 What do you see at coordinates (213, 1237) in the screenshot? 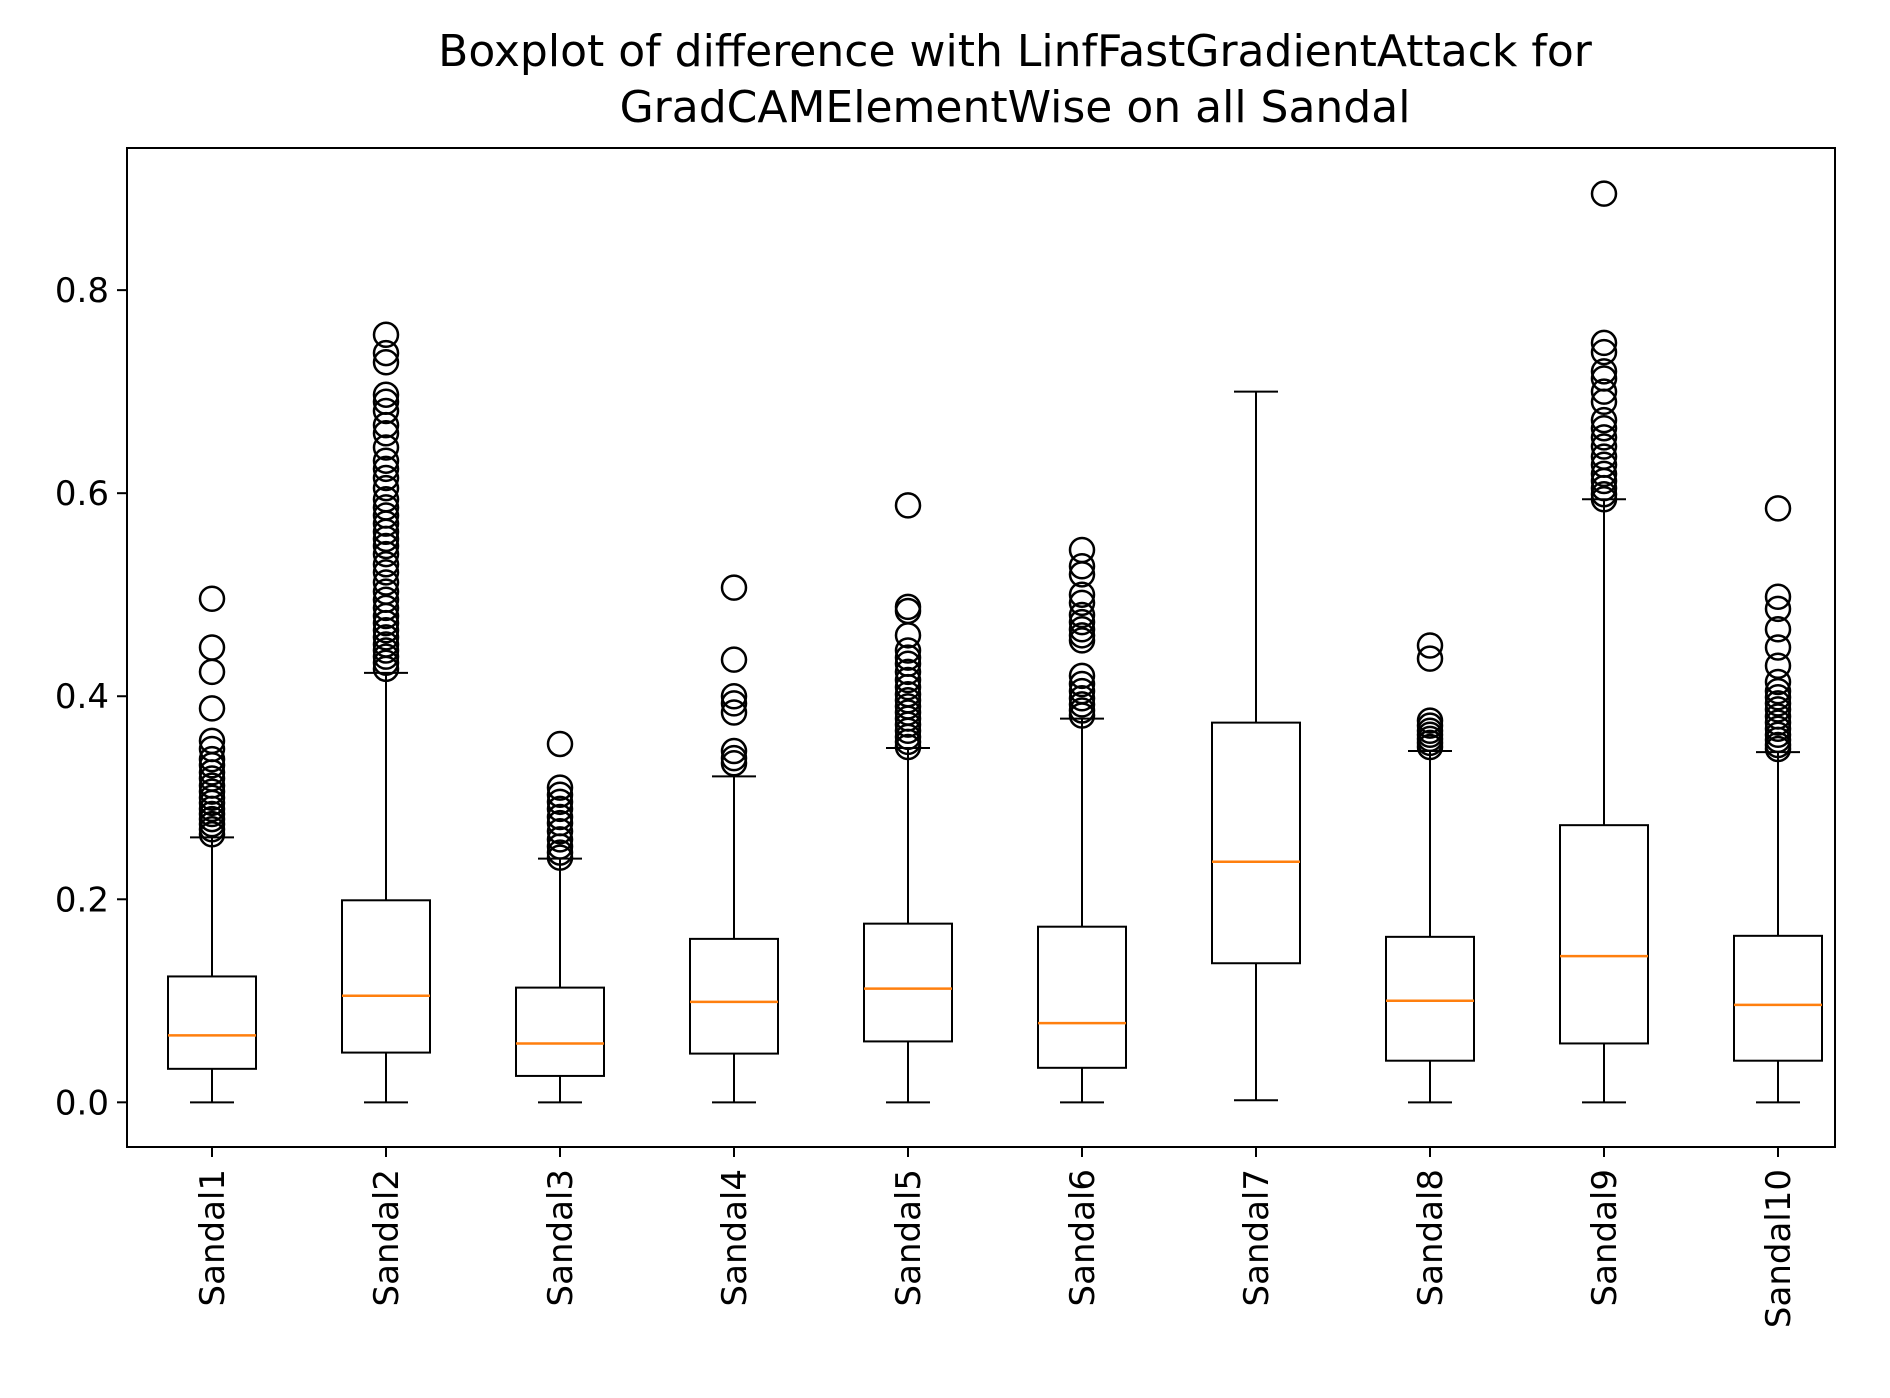
I see `x-tick-label: Sandal1` at bounding box center [213, 1237].